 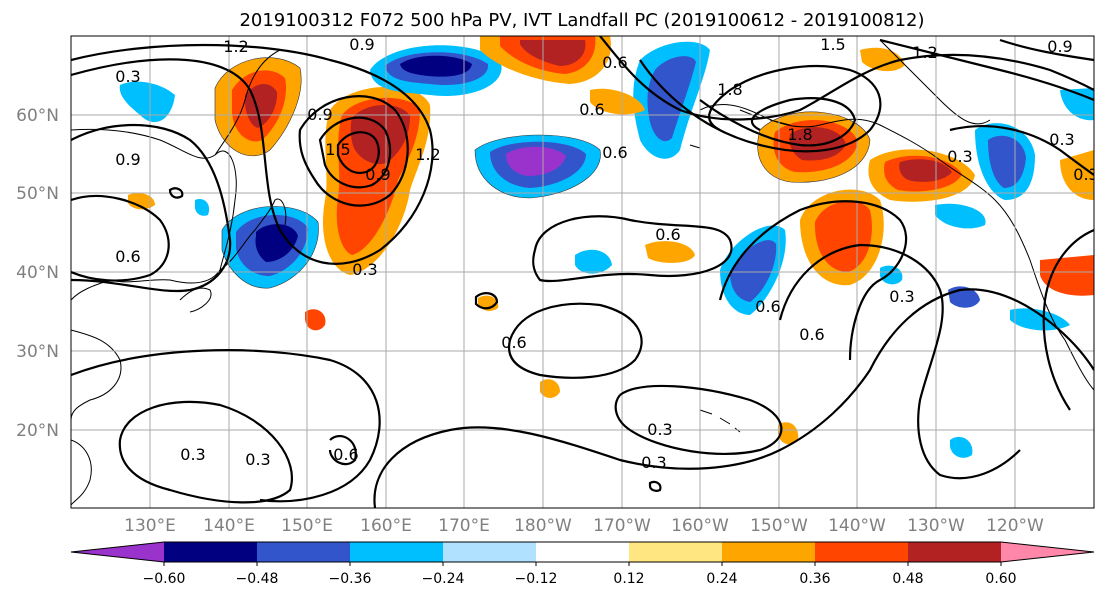 What do you see at coordinates (857, 526) in the screenshot?
I see `lon-tick-label: 140°W` at bounding box center [857, 526].